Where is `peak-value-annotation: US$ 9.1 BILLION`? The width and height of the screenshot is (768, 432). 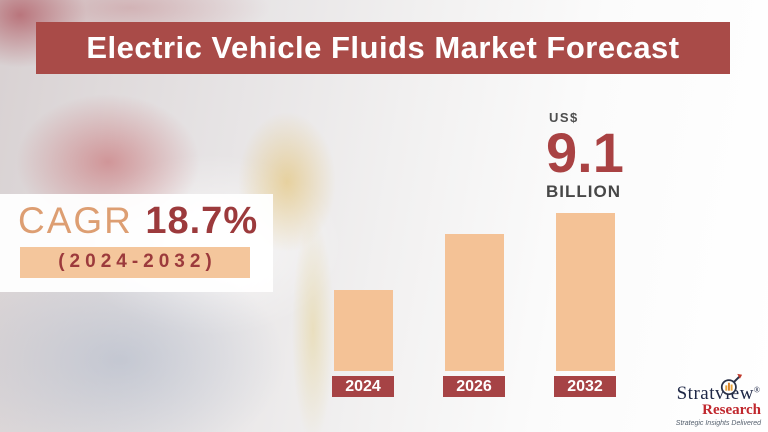 peak-value-annotation: US$ 9.1 BILLION is located at coordinates (585, 156).